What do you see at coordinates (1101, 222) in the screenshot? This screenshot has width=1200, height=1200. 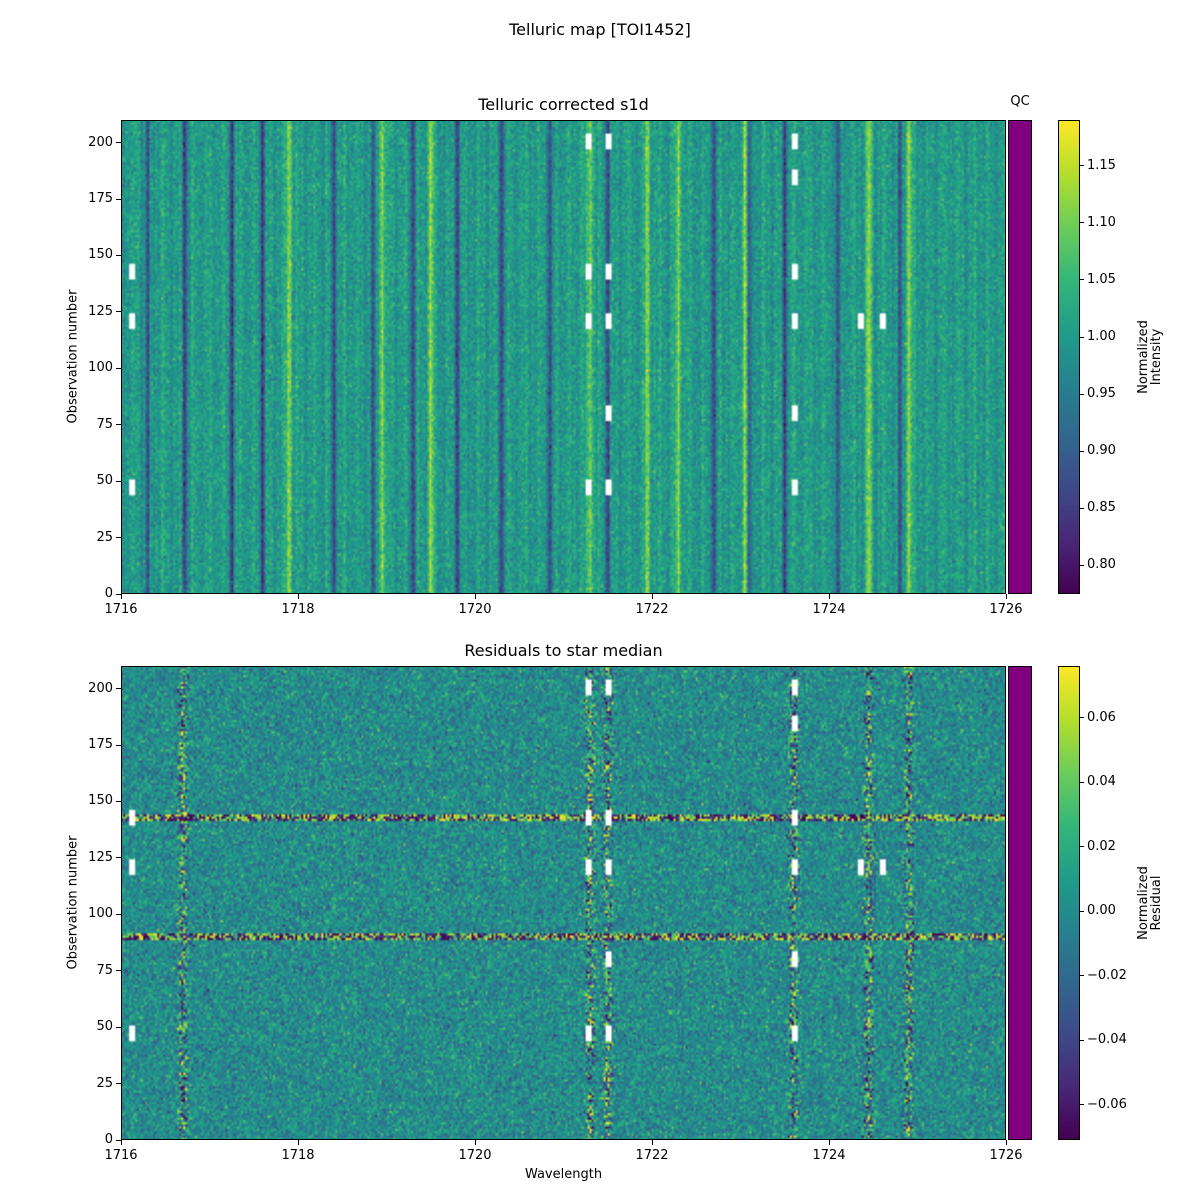 I see `colorbar-tick-label: 1.10` at bounding box center [1101, 222].